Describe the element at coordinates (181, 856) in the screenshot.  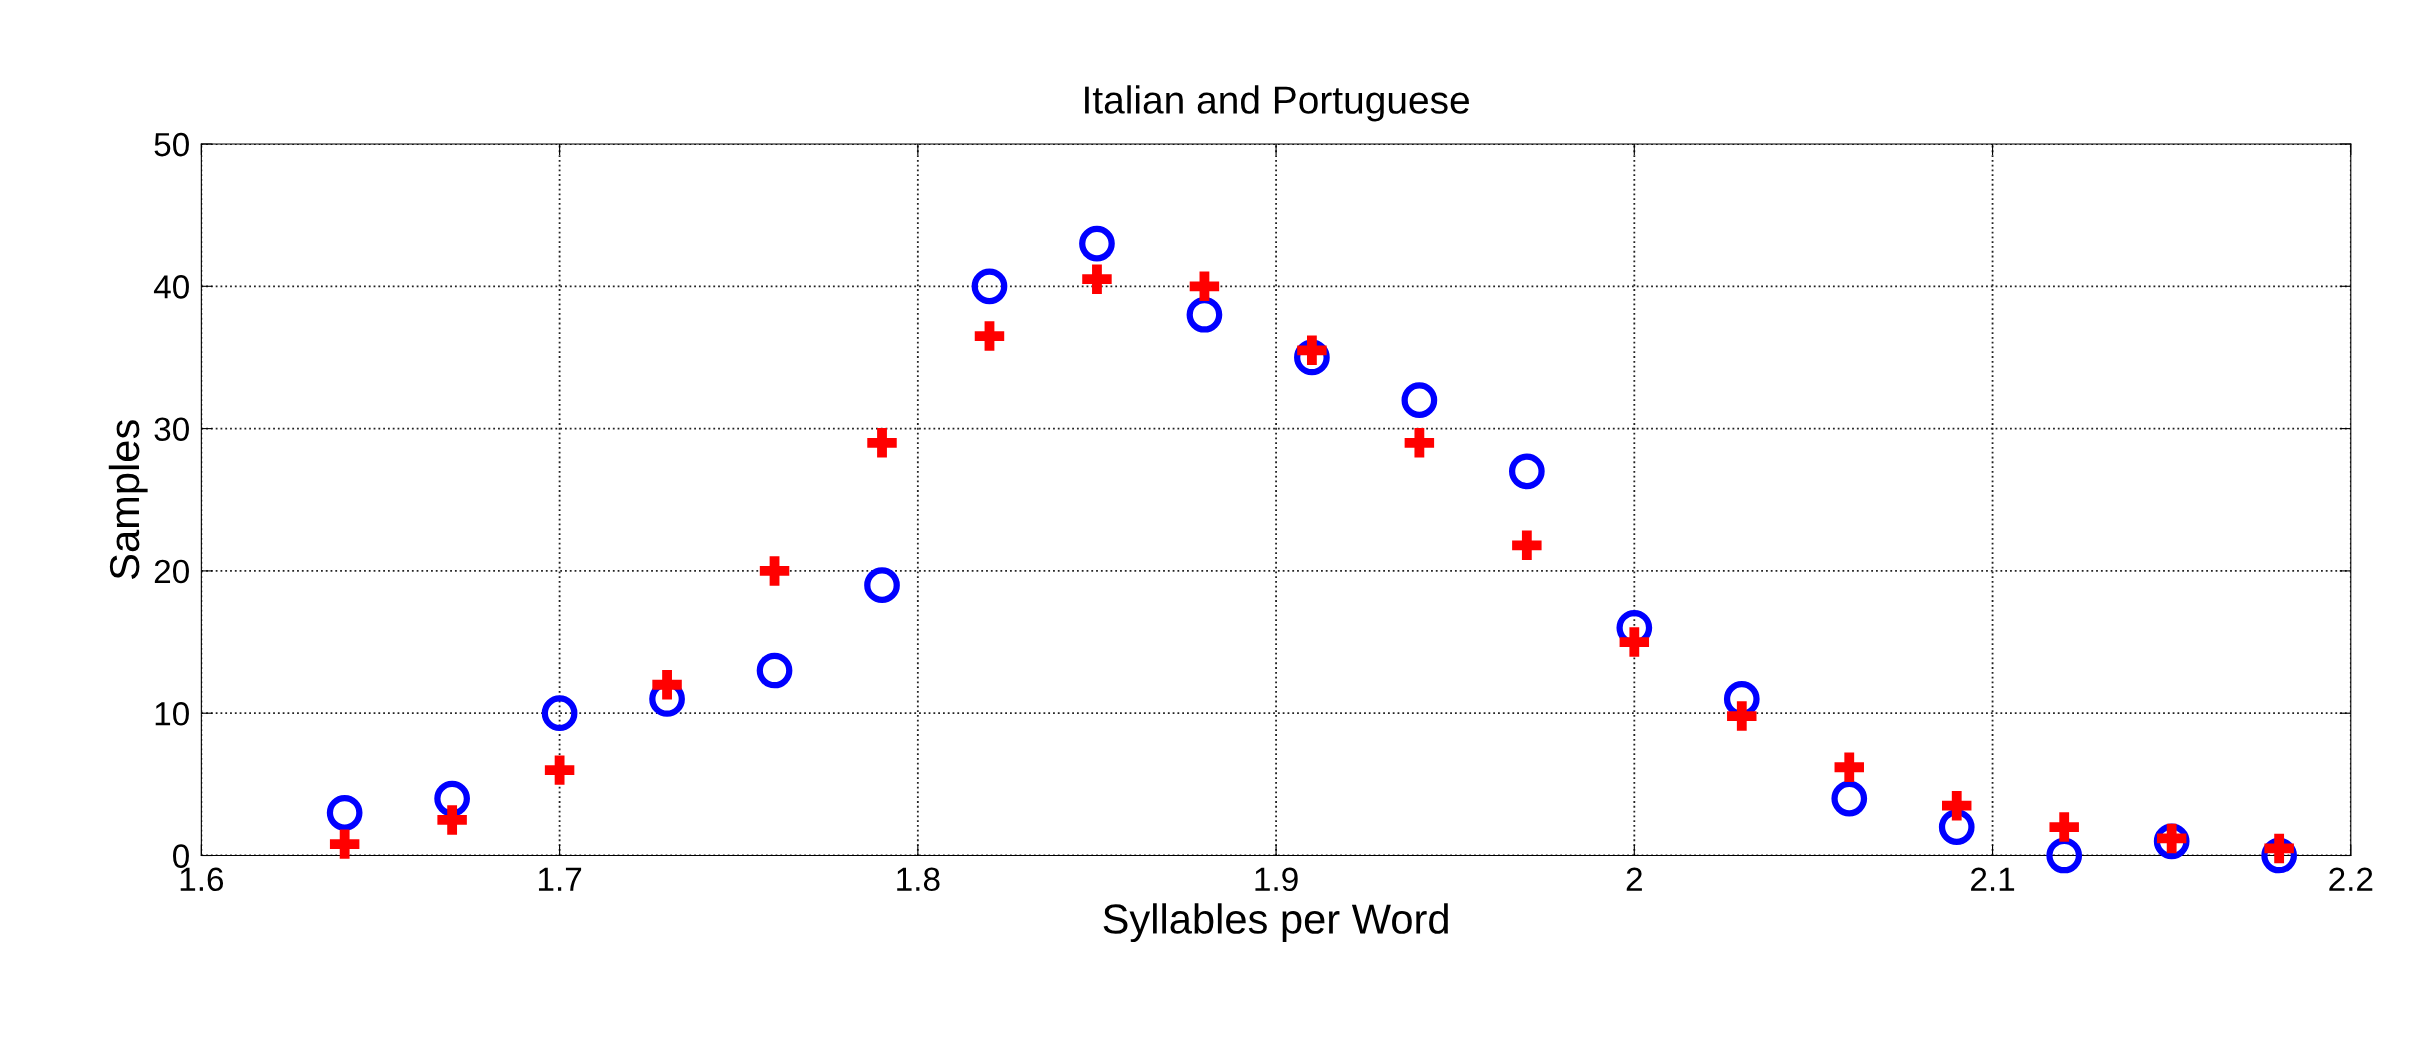
I see `y-tick-label: 0` at that location.